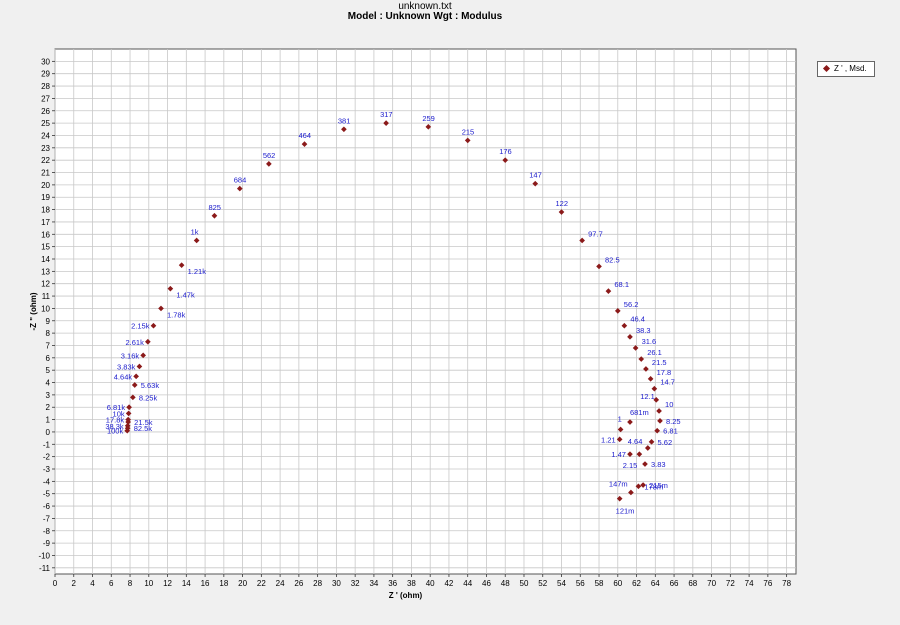 This screenshot has width=900, height=625. What do you see at coordinates (425, 6) in the screenshot?
I see `chart-title: unknown.txt` at bounding box center [425, 6].